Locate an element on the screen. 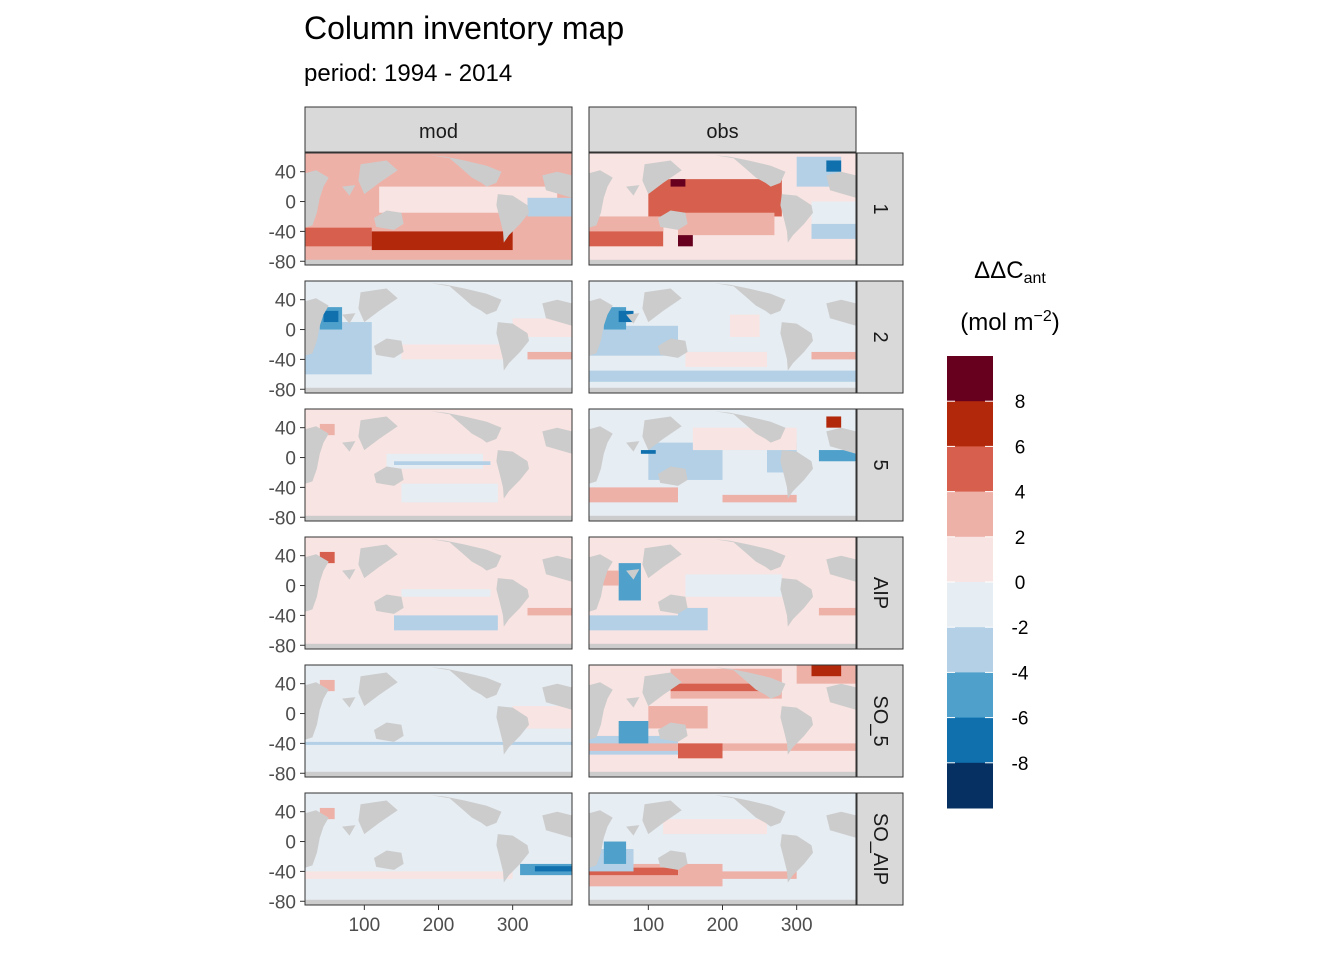 This screenshot has width=1344, height=960. legend-title-line1: ΔΔCant is located at coordinates (1010, 272).